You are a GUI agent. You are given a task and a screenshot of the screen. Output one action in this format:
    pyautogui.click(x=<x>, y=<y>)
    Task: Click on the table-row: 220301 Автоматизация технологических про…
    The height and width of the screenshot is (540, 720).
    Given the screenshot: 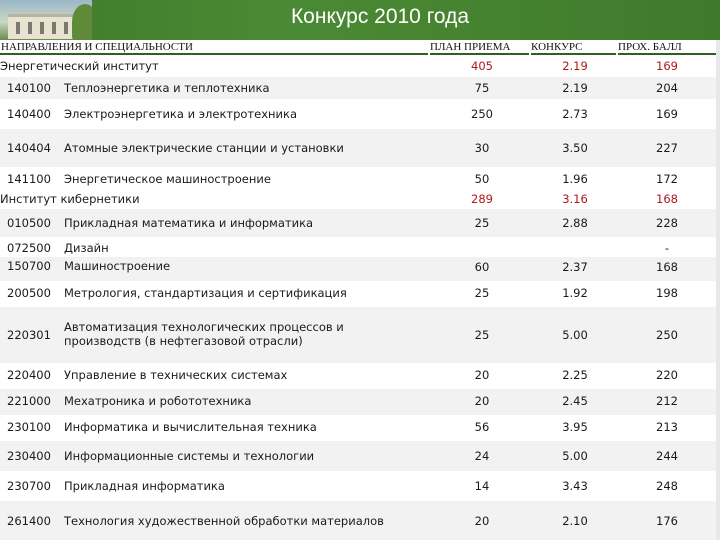 What is the action you would take?
    pyautogui.click(x=360, y=335)
    